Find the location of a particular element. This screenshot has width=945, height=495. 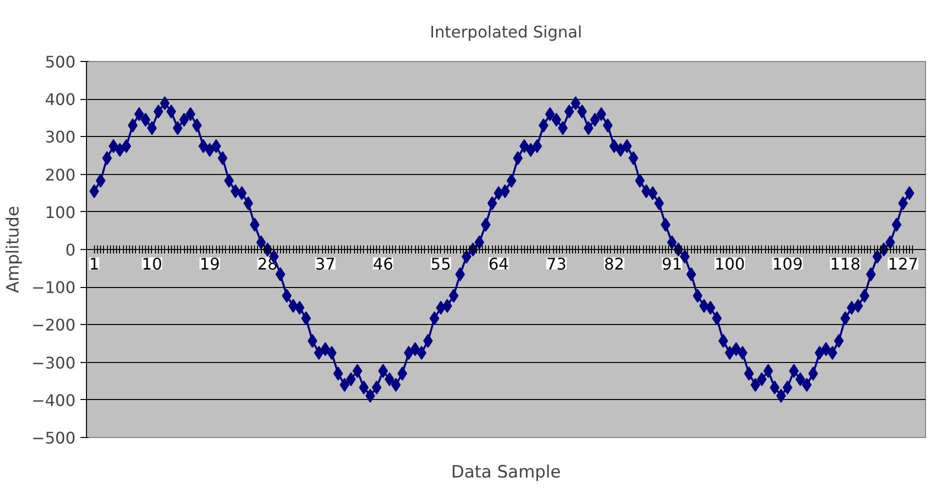

y-tick-label: 300 is located at coordinates (60, 137).